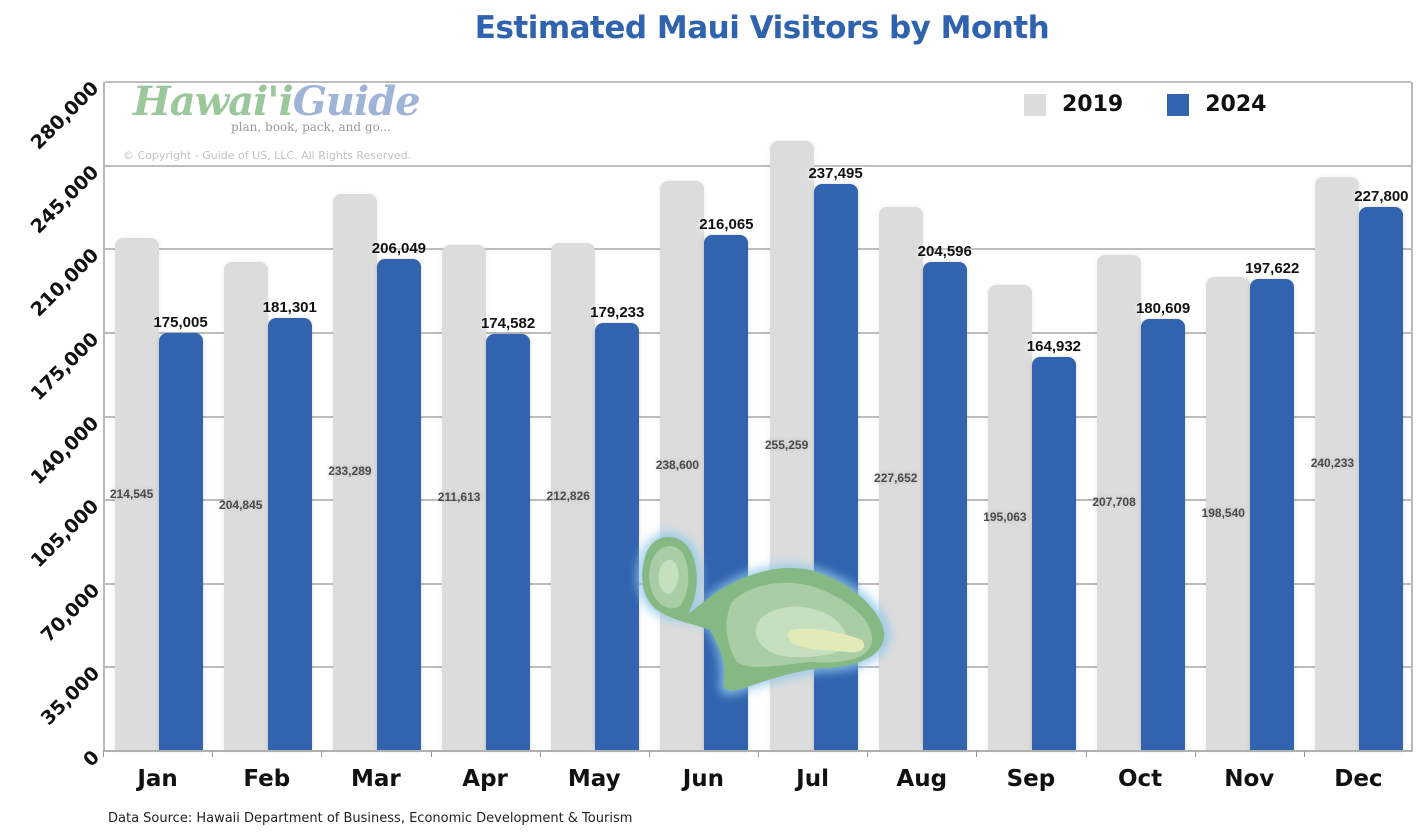 The height and width of the screenshot is (835, 1428). Describe the element at coordinates (1053, 553) in the screenshot. I see `bar-2024-sep` at that location.